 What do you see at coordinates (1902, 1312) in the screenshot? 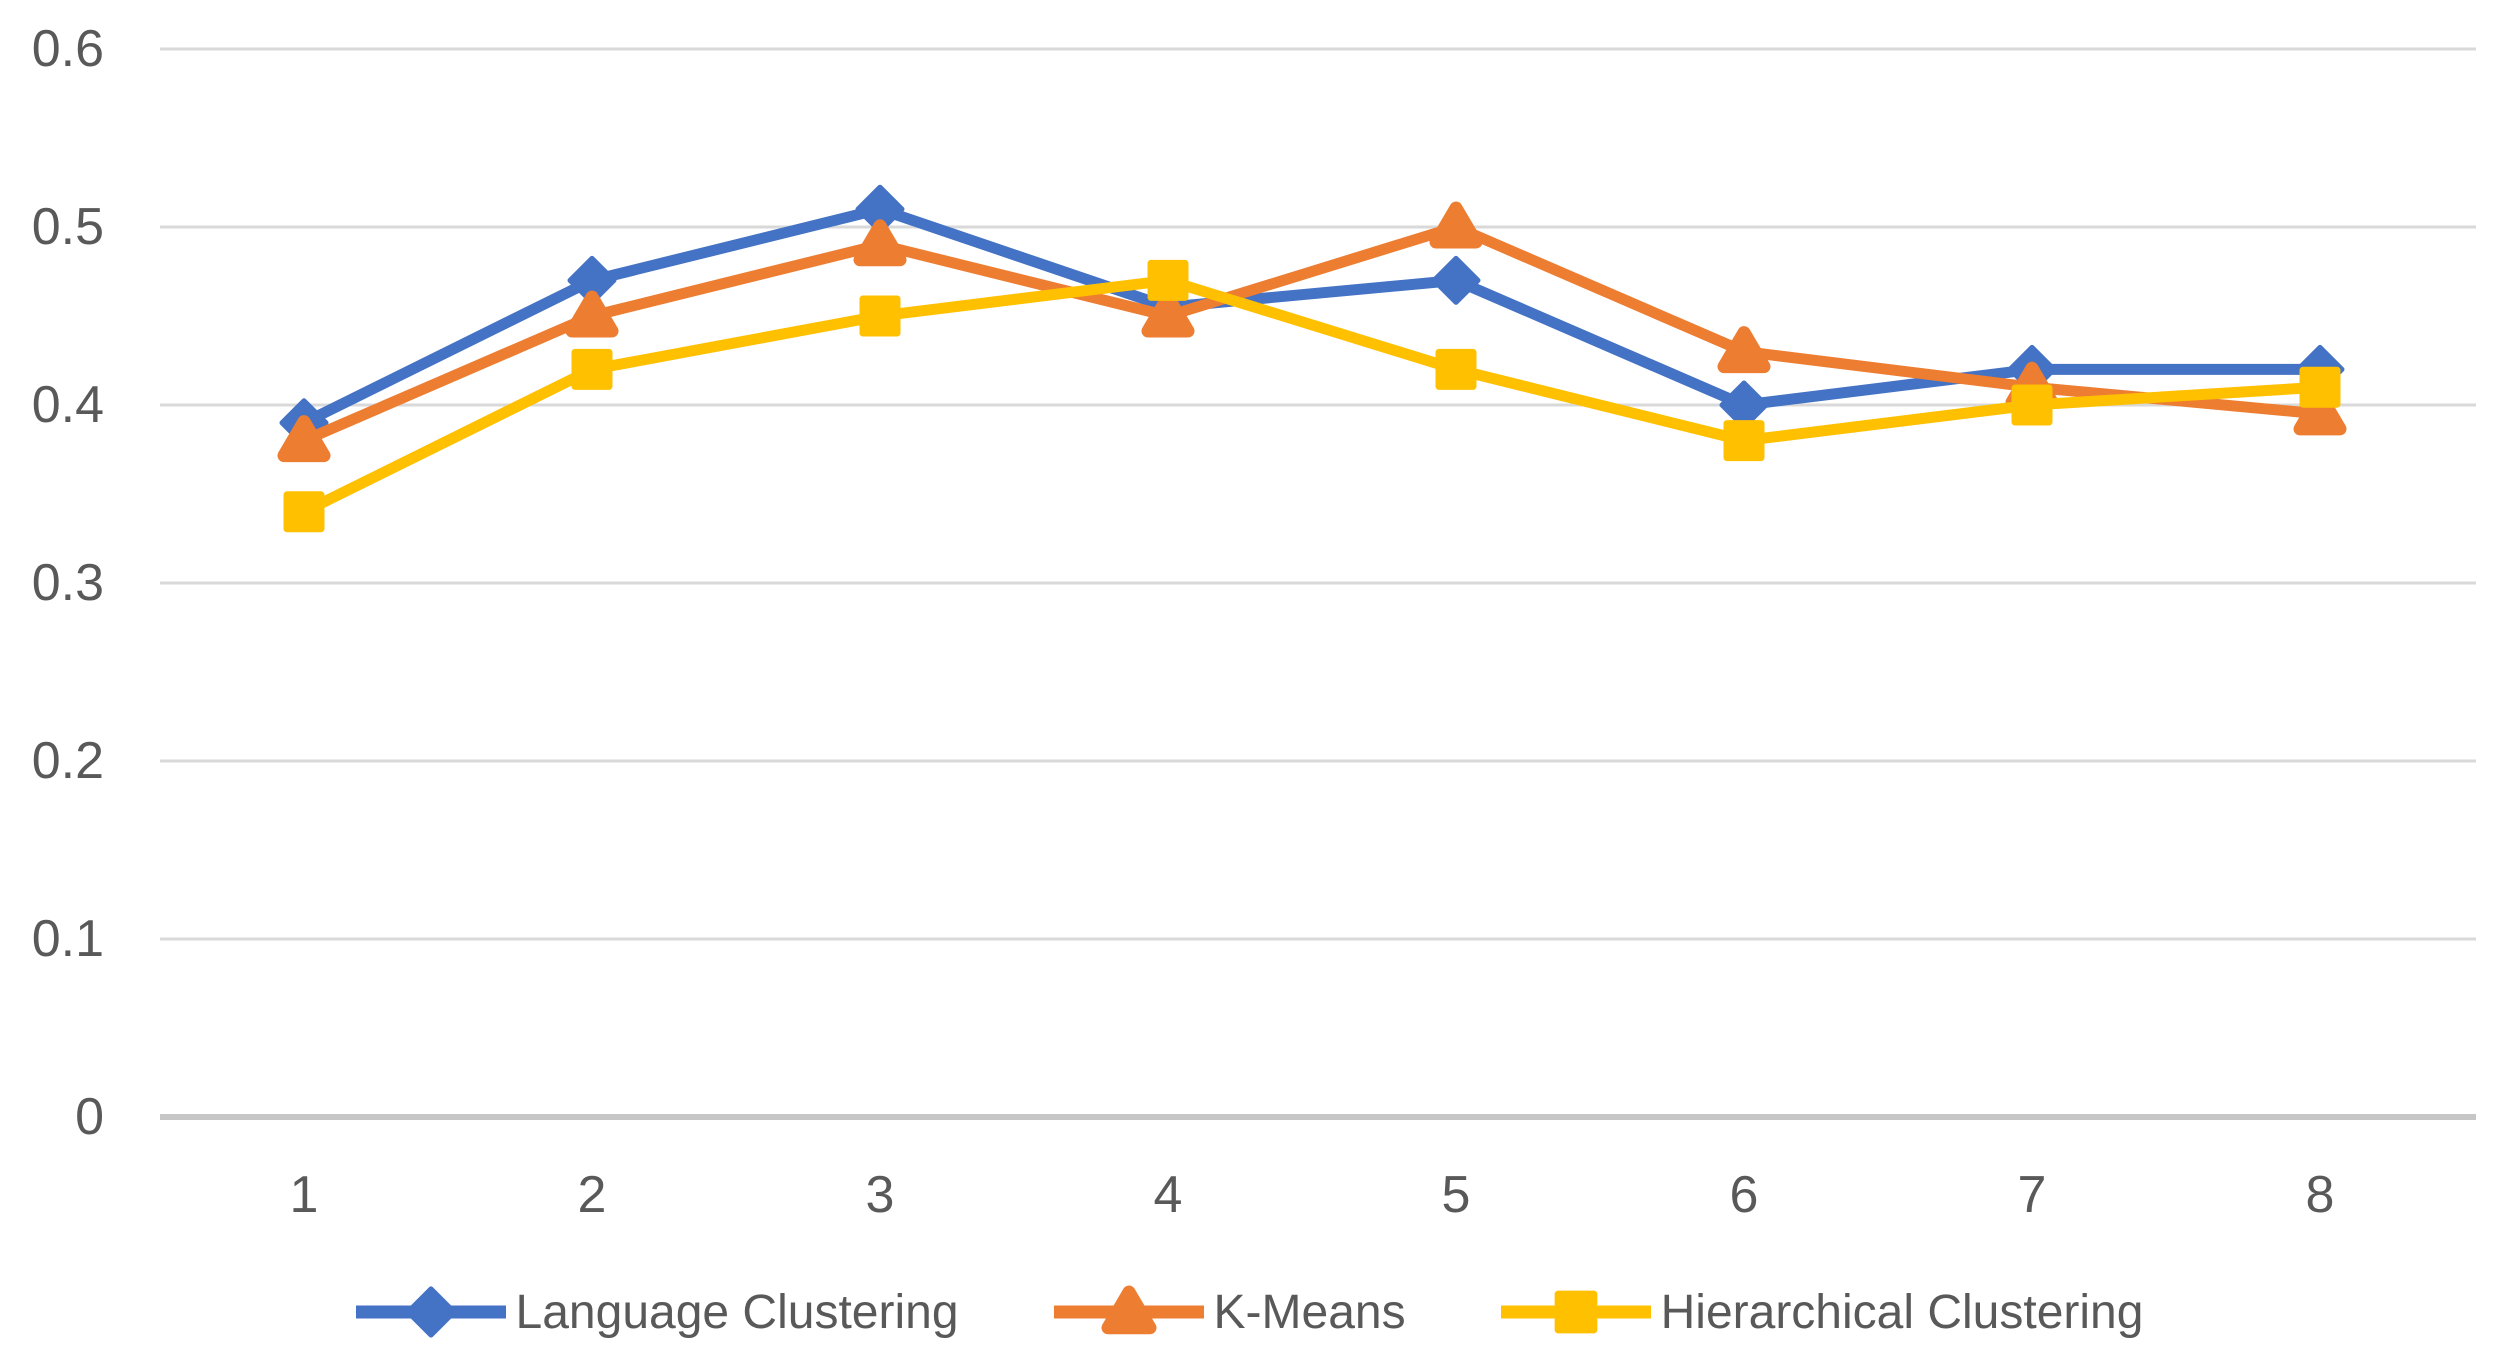
I see `legend-label: Hierarchical Clustering` at bounding box center [1902, 1312].